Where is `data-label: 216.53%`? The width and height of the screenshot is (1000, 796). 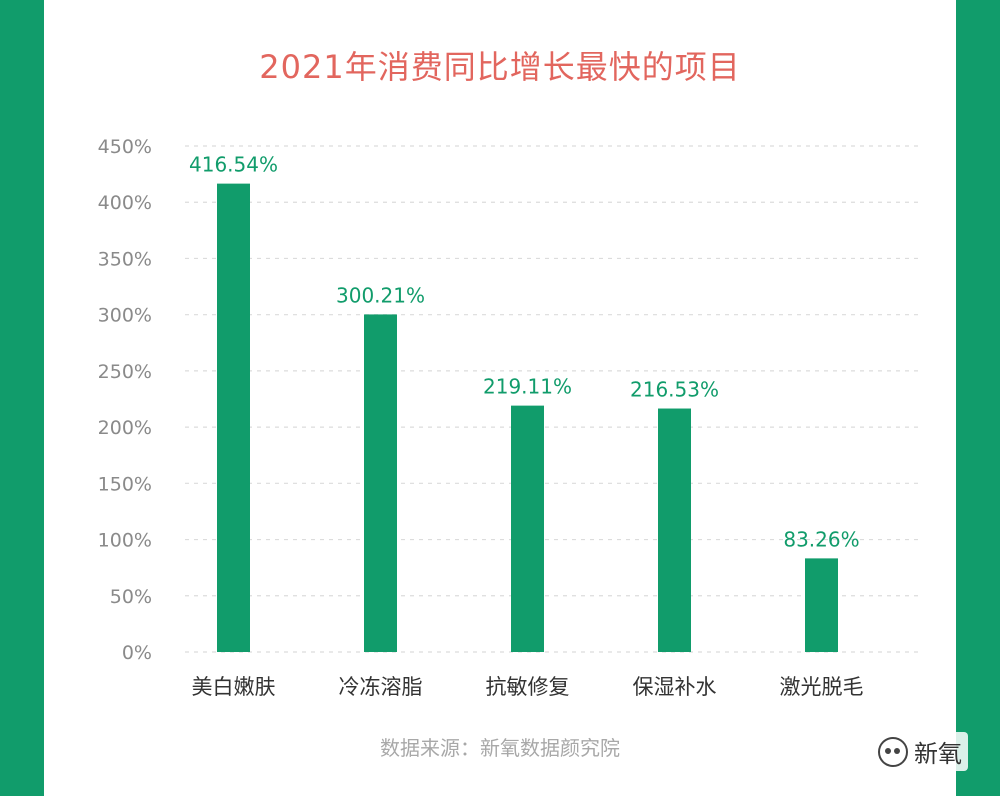 data-label: 216.53% is located at coordinates (674, 390).